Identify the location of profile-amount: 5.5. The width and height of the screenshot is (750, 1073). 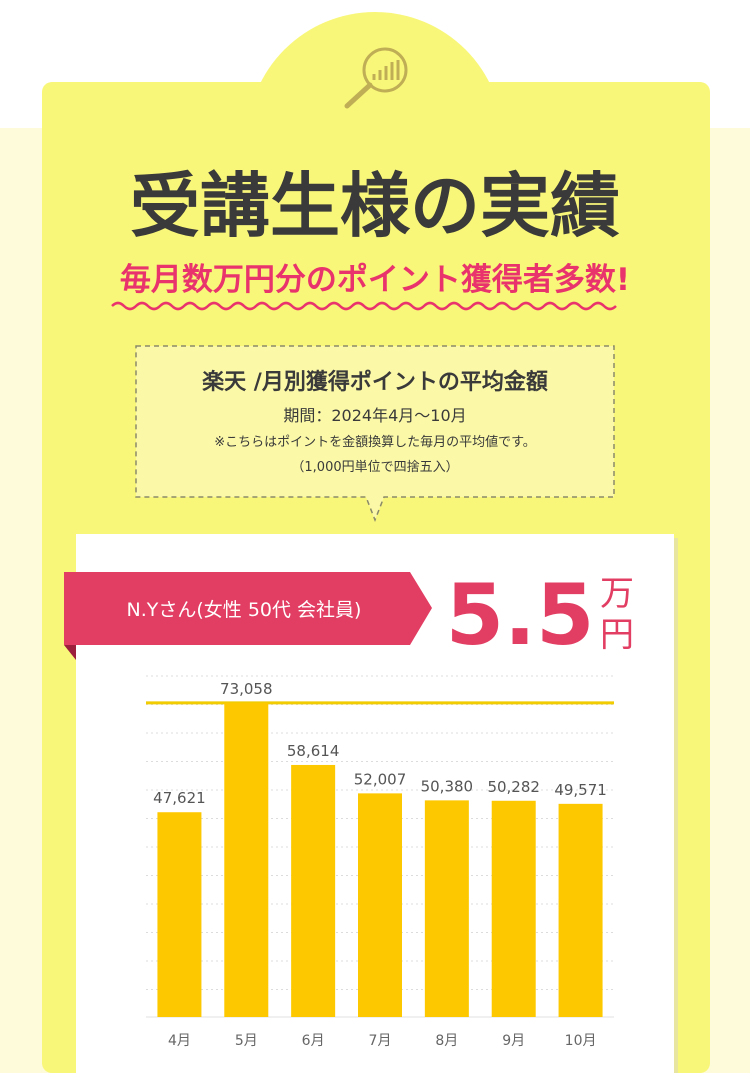
(520, 615).